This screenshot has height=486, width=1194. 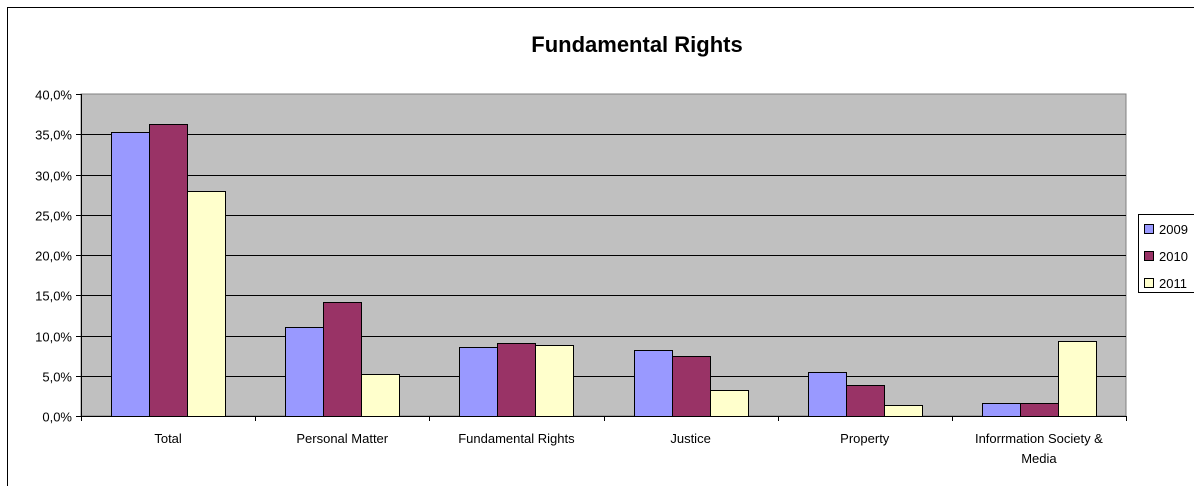 What do you see at coordinates (1173, 229) in the screenshot?
I see `legend-label: 2009` at bounding box center [1173, 229].